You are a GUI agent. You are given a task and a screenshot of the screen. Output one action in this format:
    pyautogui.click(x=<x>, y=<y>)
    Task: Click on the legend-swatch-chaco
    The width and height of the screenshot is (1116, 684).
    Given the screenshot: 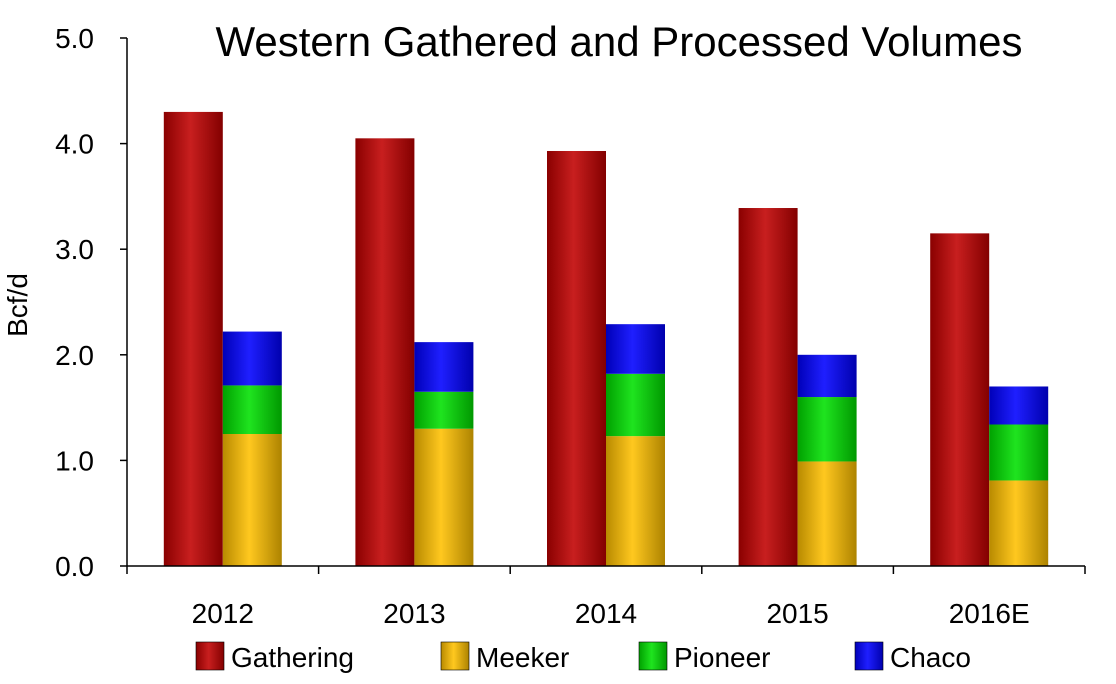 What is the action you would take?
    pyautogui.click(x=869, y=656)
    